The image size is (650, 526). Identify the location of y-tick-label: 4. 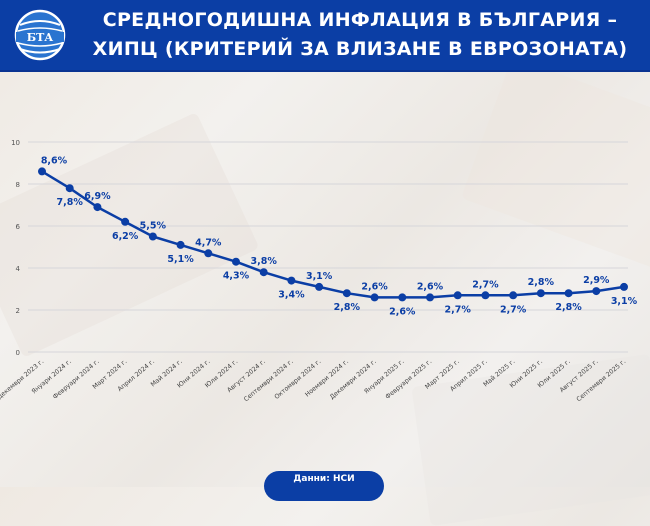
(18, 269).